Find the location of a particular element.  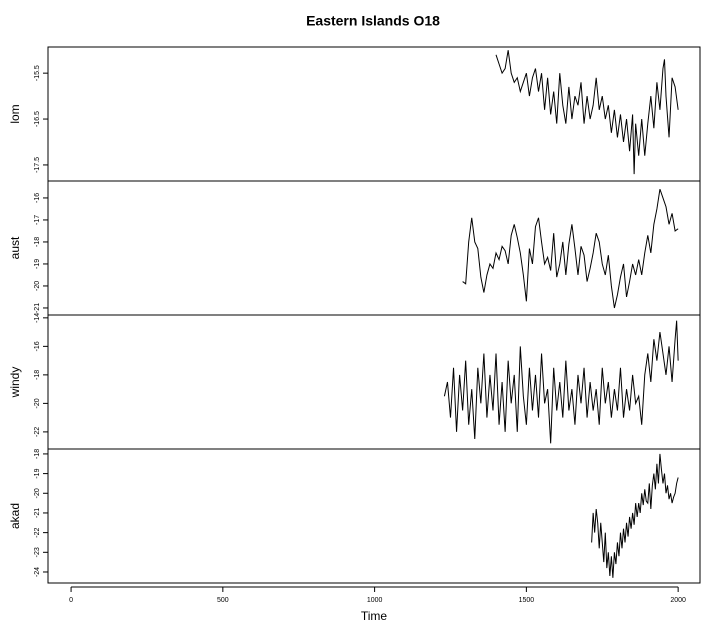

y-tick-label: -17.5 is located at coordinates (37, 165).